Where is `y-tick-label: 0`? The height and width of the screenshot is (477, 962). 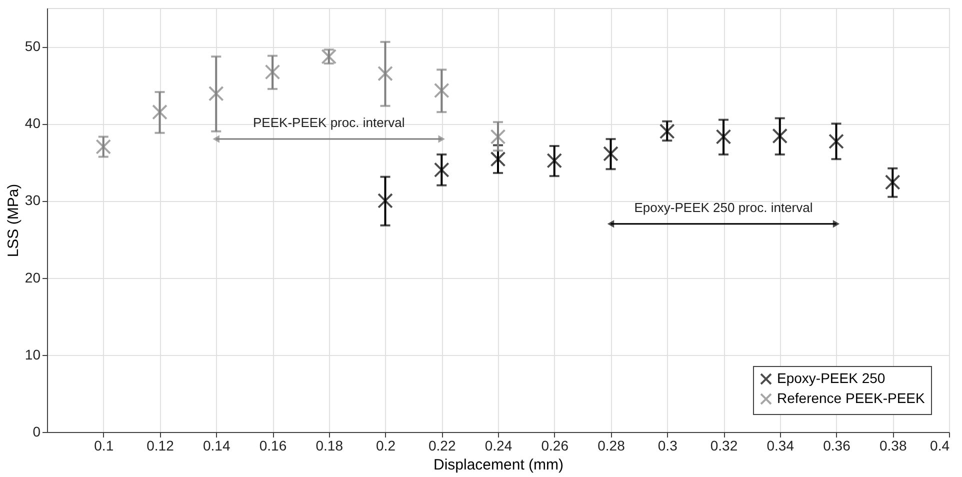
y-tick-label: 0 is located at coordinates (36, 432).